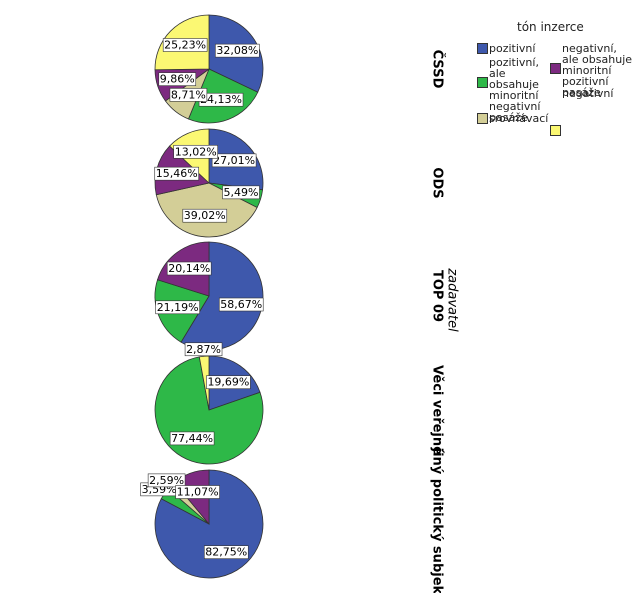 The width and height of the screenshot is (636, 593). I want to click on value-label: 39,02%, so click(205, 215).